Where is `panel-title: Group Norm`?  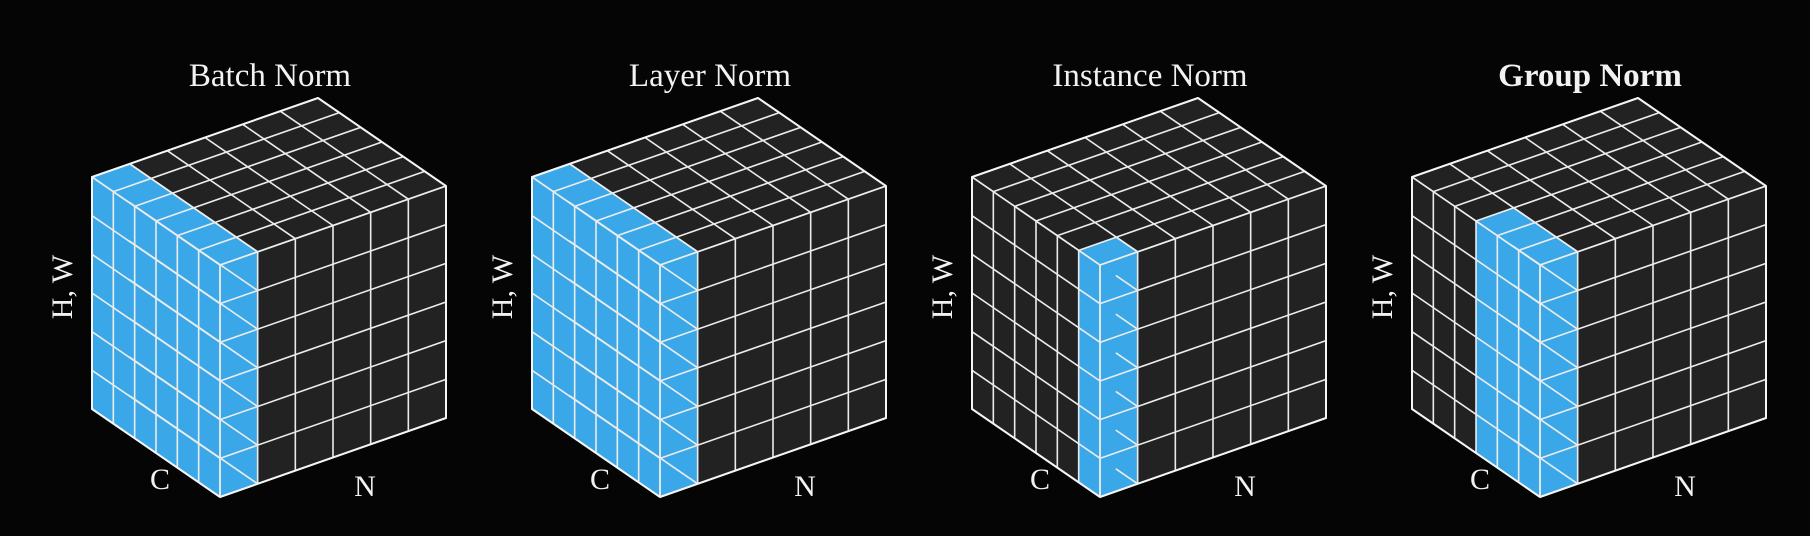 panel-title: Group Norm is located at coordinates (1590, 76).